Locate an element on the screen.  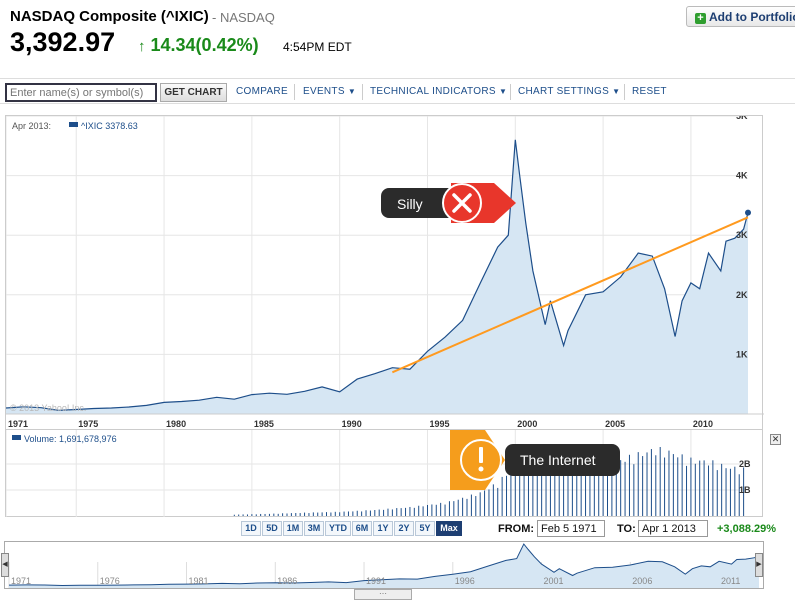
volume-chart: 1B 2B Volume: 1,691,678,976 is located at coordinates (384, 473).